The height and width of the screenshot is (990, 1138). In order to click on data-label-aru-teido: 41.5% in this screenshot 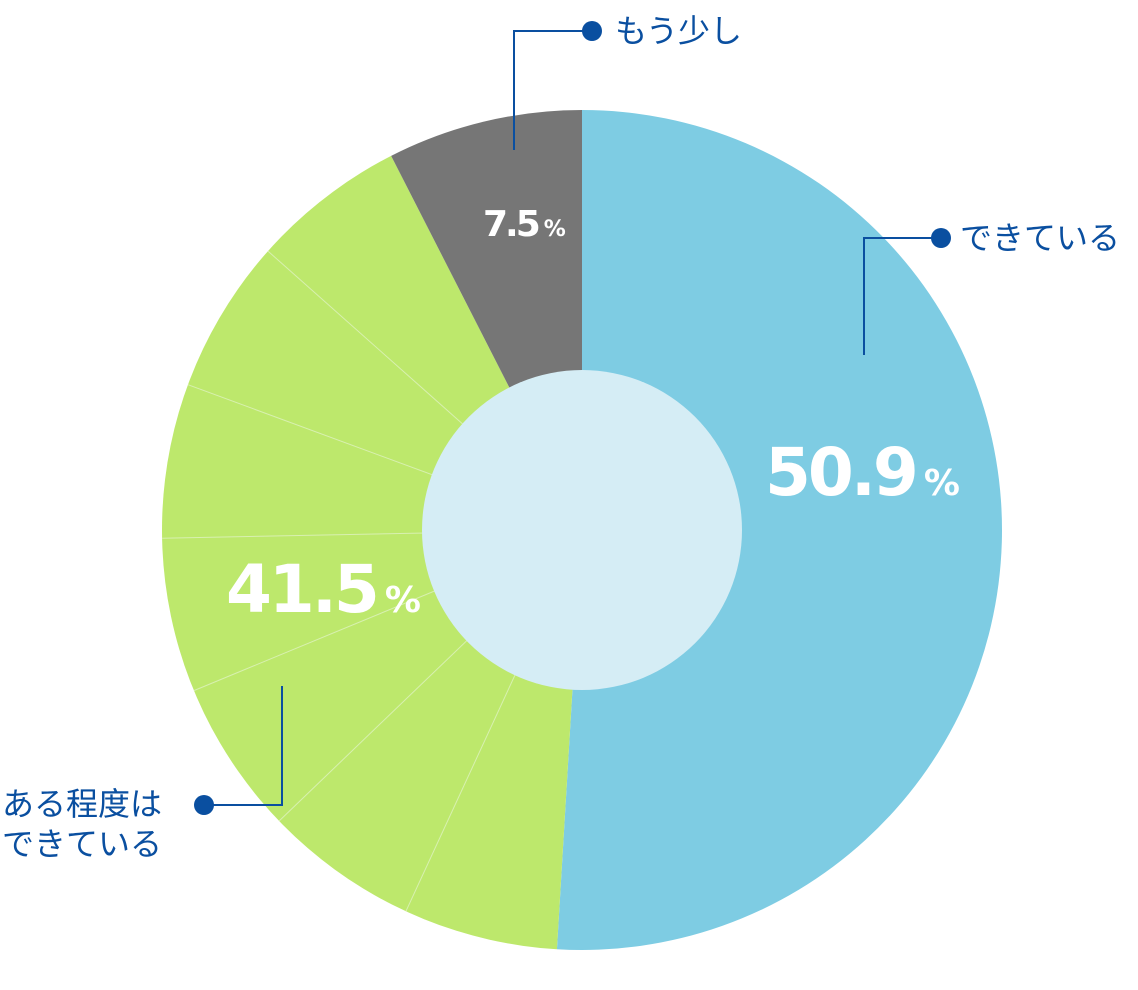, I will do `click(323, 589)`.